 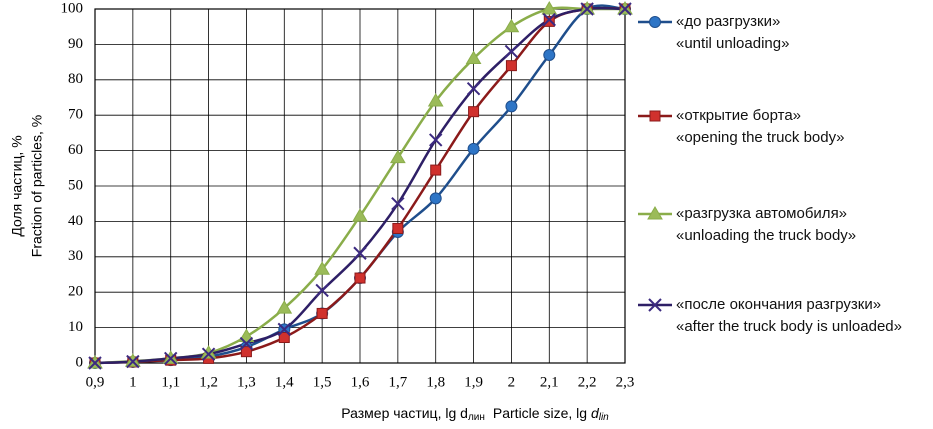 I want to click on y-tick-label: 90, so click(x=75, y=44).